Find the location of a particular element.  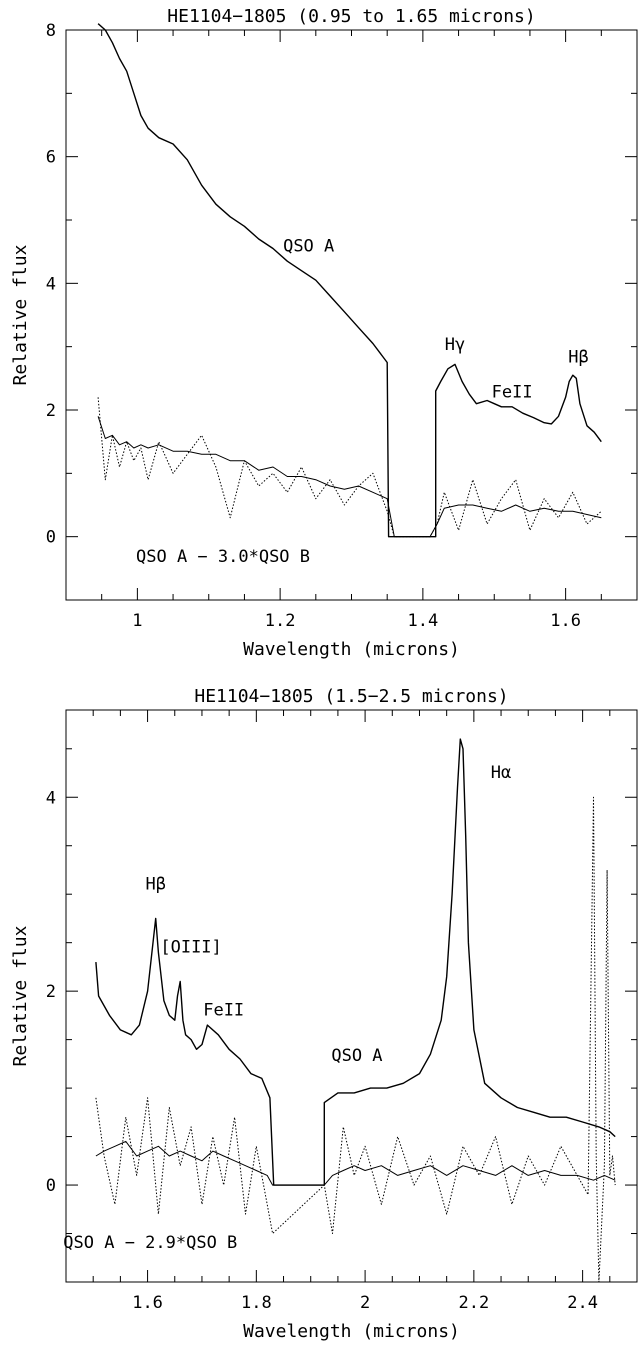

chart-annotation: QSO A − 3.0*QSO B is located at coordinates (223, 557).